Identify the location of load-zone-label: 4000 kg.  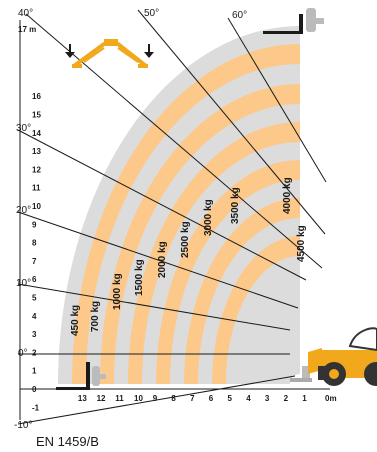
(287, 195).